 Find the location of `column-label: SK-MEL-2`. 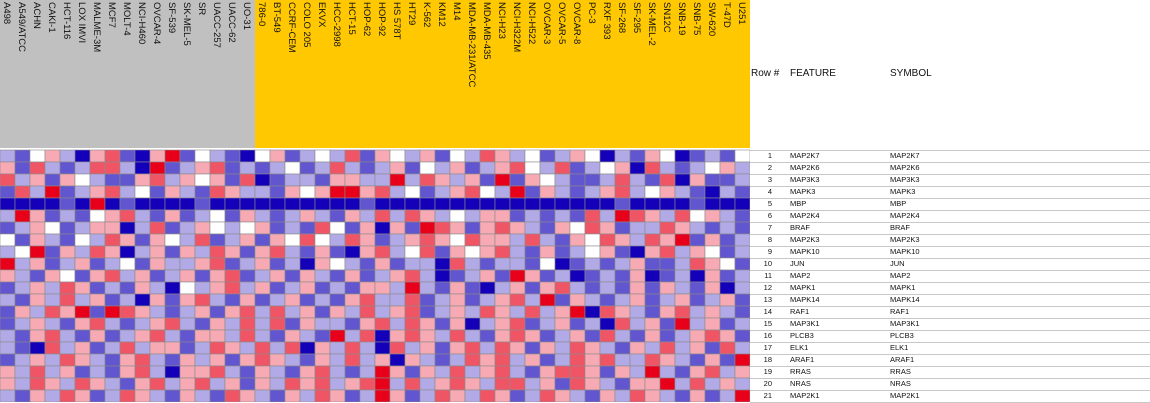

column-label: SK-MEL-2 is located at coordinates (651, 24).